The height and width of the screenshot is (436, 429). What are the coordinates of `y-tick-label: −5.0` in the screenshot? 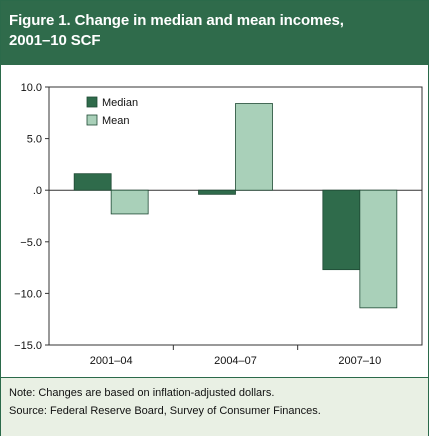 It's located at (31, 243).